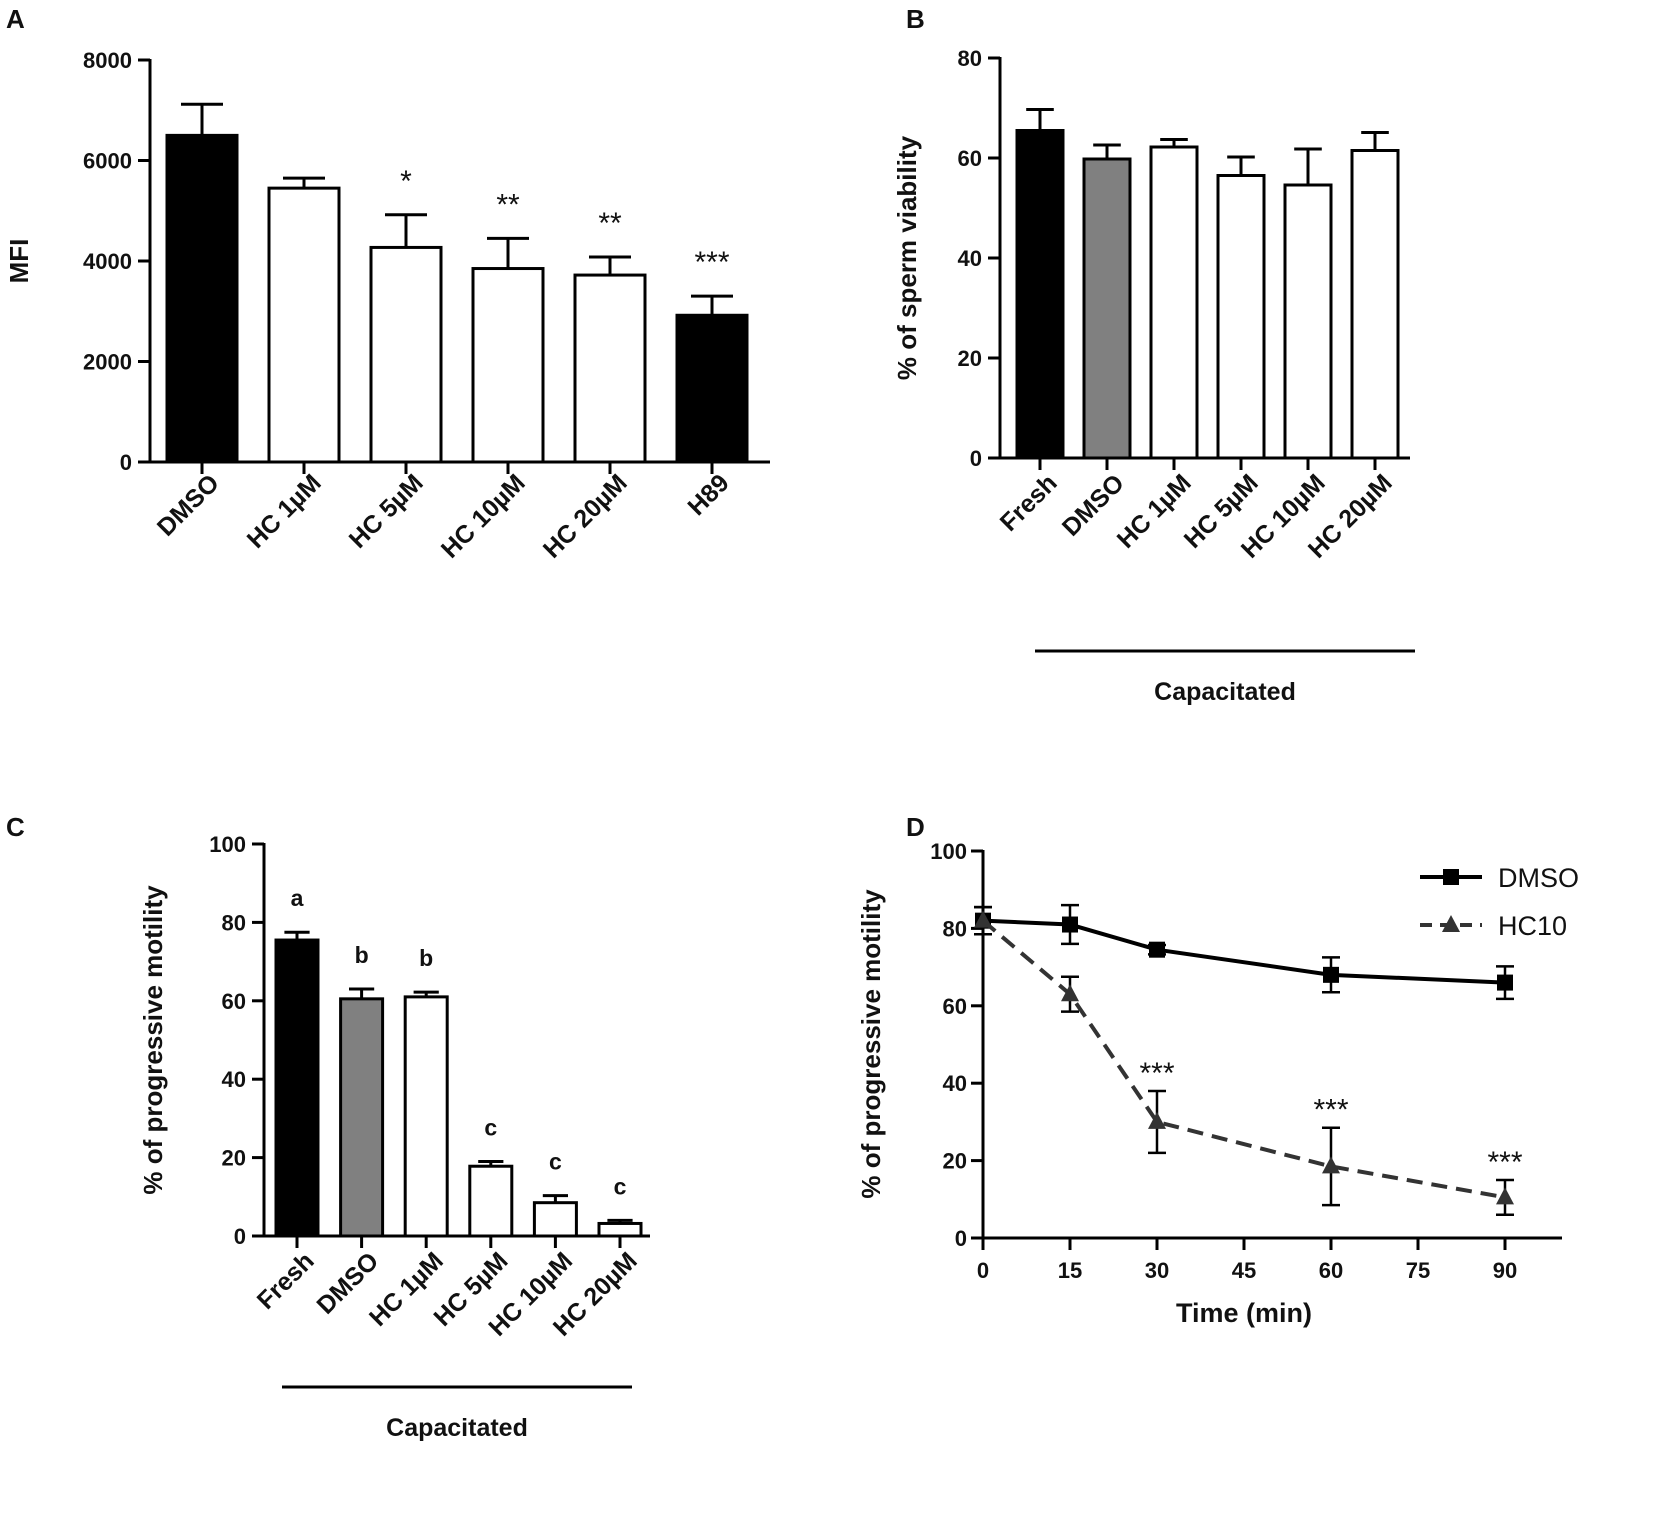 The width and height of the screenshot is (1655, 1524). What do you see at coordinates (107, 161) in the screenshot?
I see `y-tick-label: 6000` at bounding box center [107, 161].